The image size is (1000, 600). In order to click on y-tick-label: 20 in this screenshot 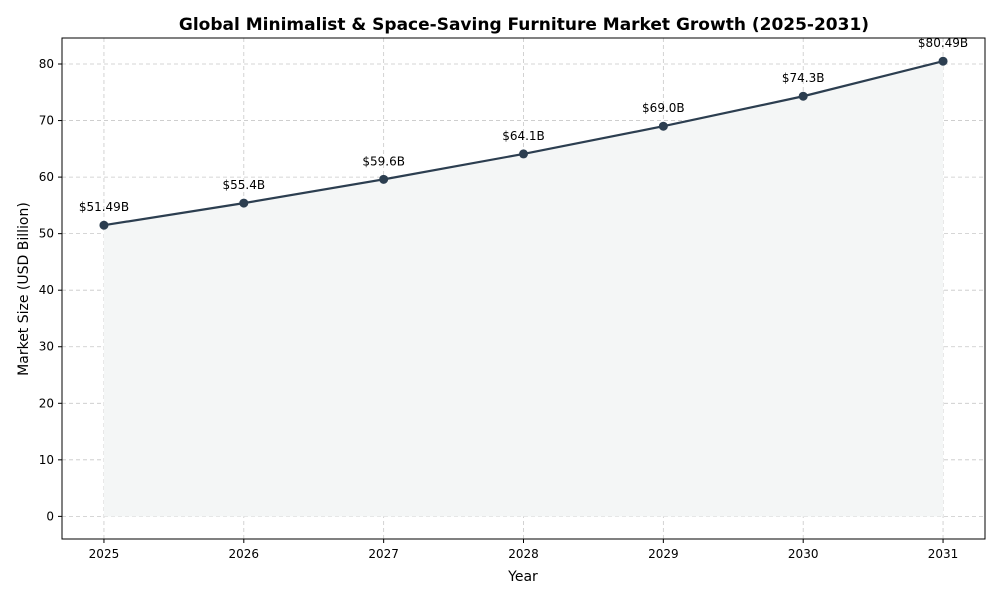, I will do `click(46, 403)`.